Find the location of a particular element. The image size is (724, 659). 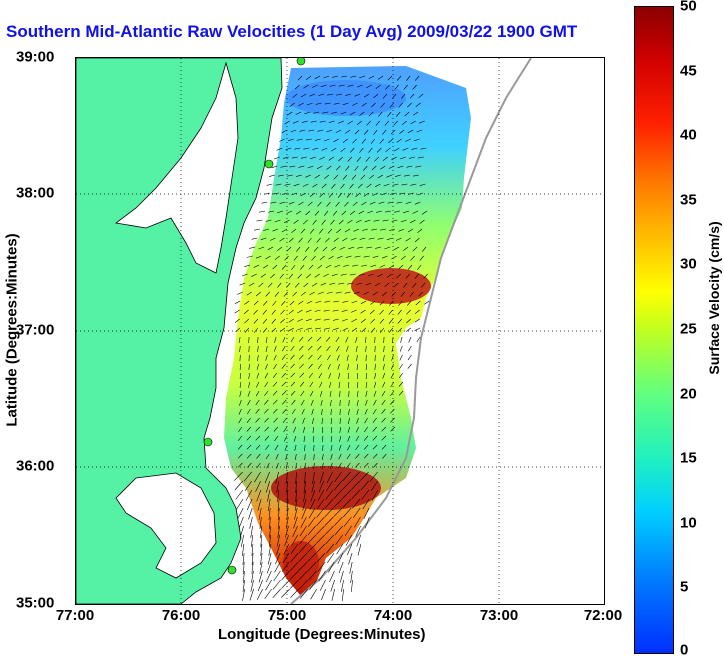

colorbar-tick: 40 is located at coordinates (688, 135).